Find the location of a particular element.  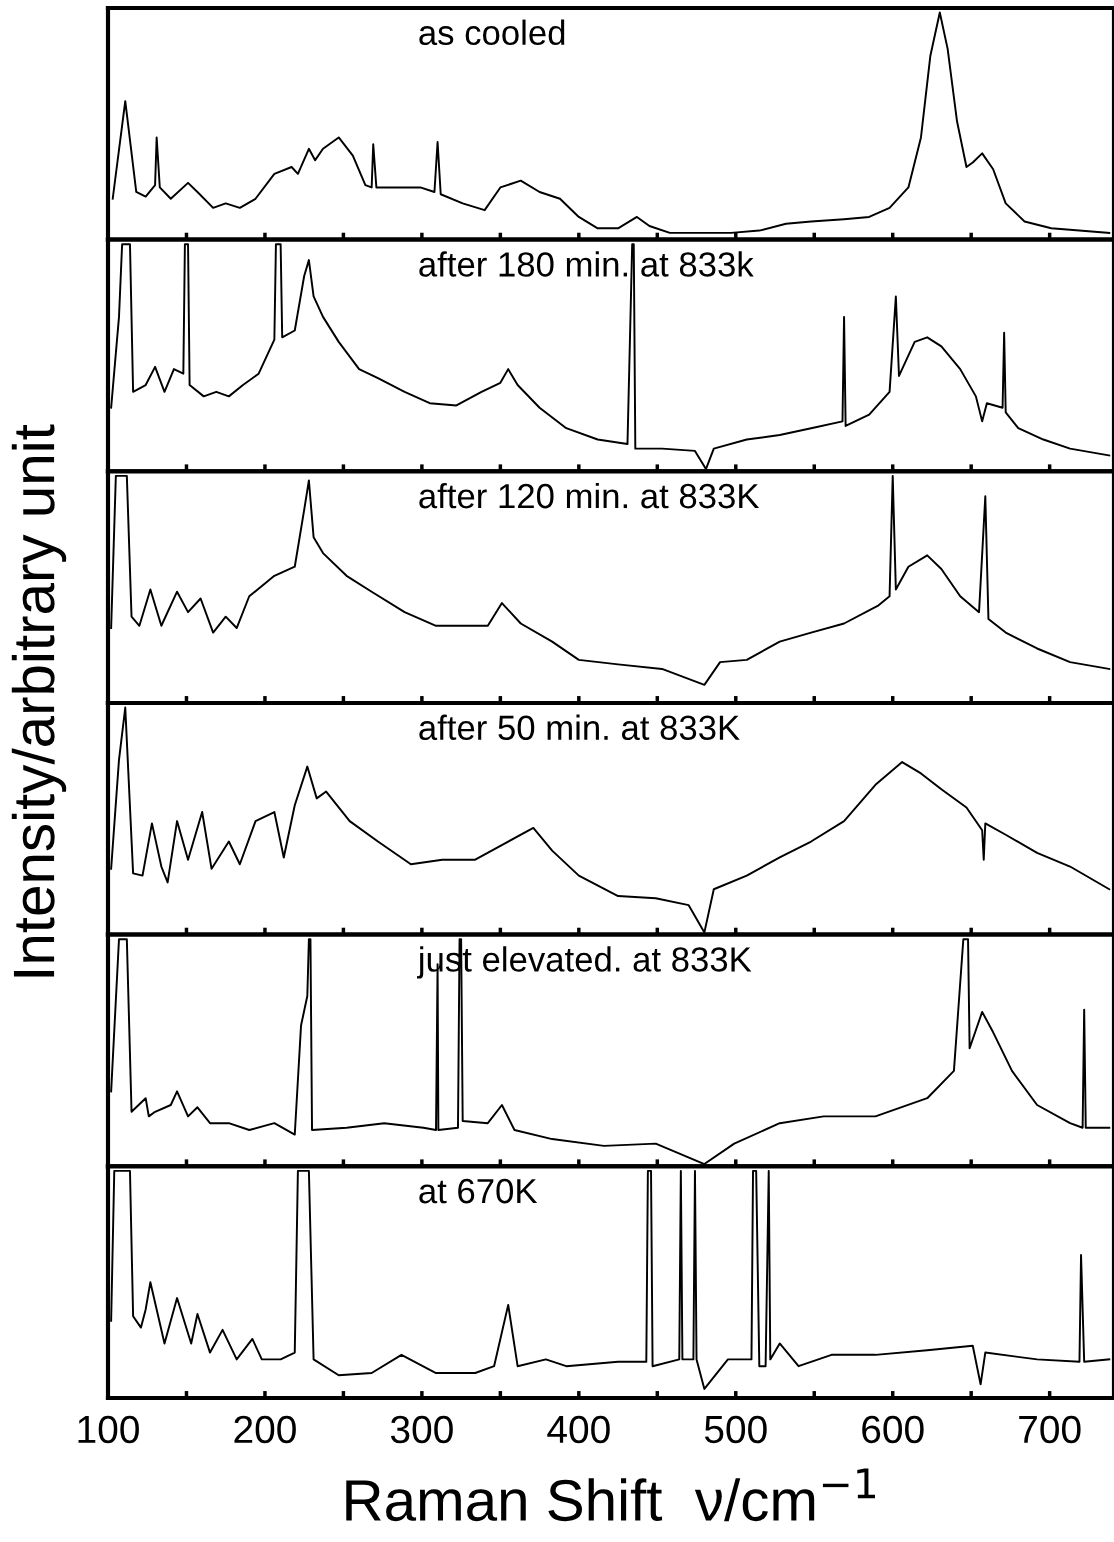

chart-title: after 180 min. at 833k is located at coordinates (586, 264).